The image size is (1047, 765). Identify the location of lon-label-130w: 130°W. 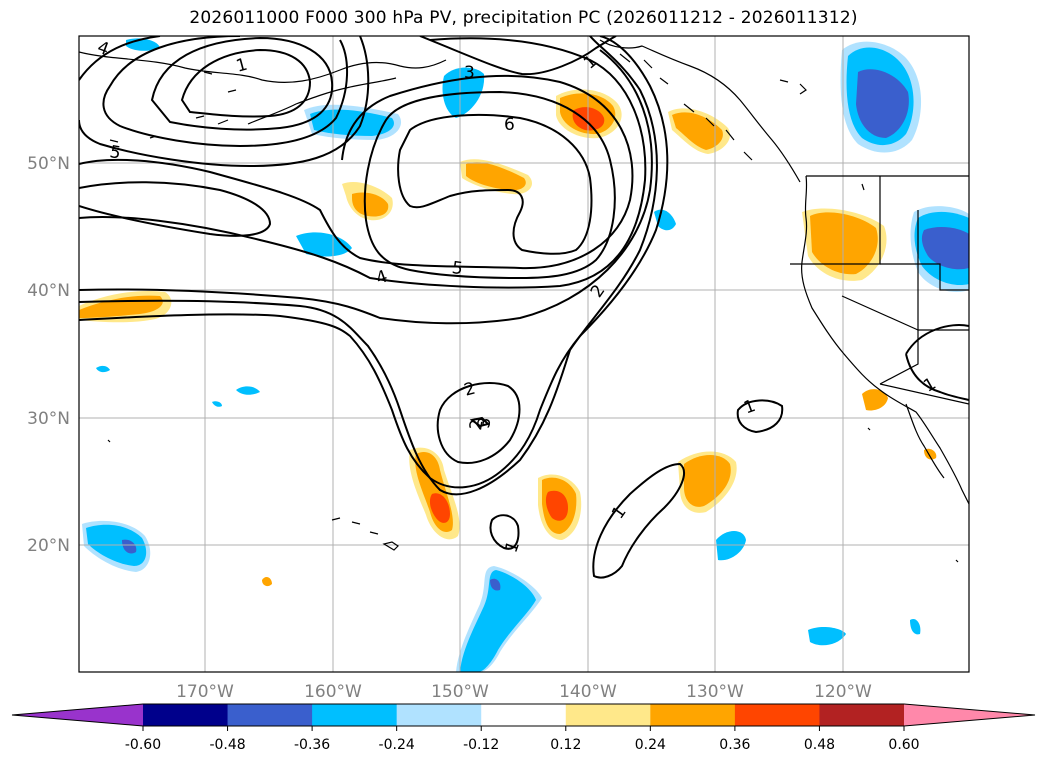
(715, 692).